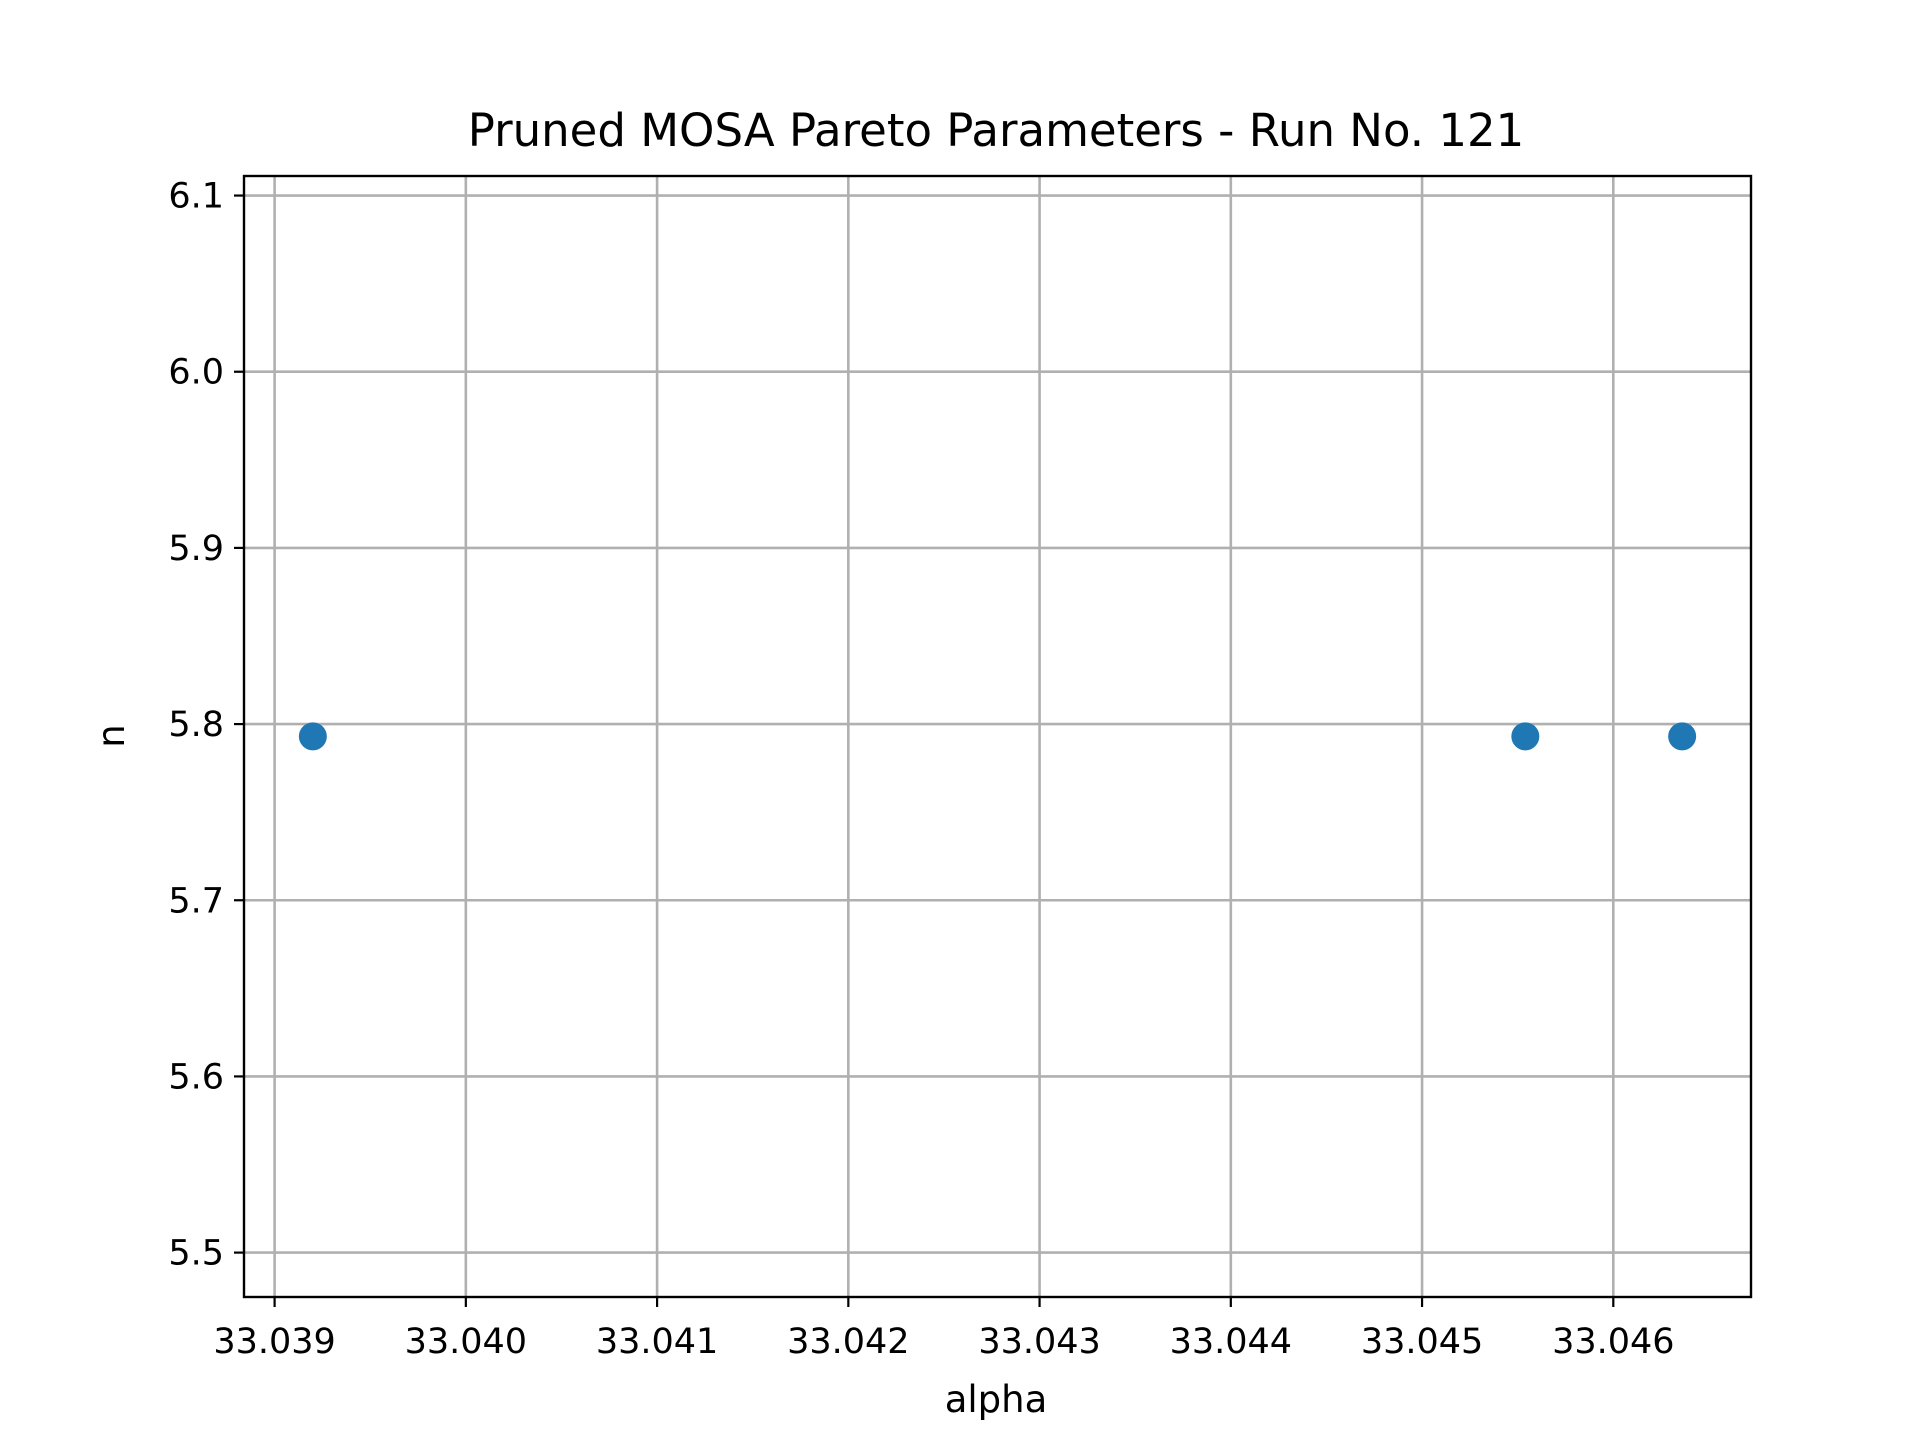 The height and width of the screenshot is (1440, 1920). Describe the element at coordinates (1613, 1342) in the screenshot. I see `x-tick-label: 33.046` at that location.